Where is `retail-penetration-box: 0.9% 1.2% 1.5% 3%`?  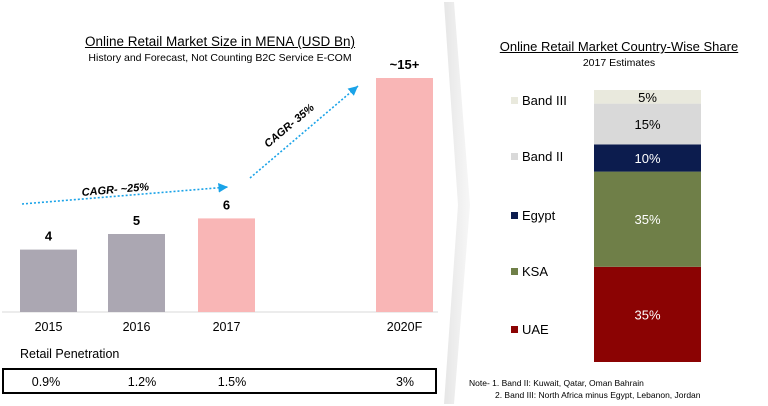
retail-penetration-box: 0.9% 1.2% 1.5% 3% is located at coordinates (219, 381).